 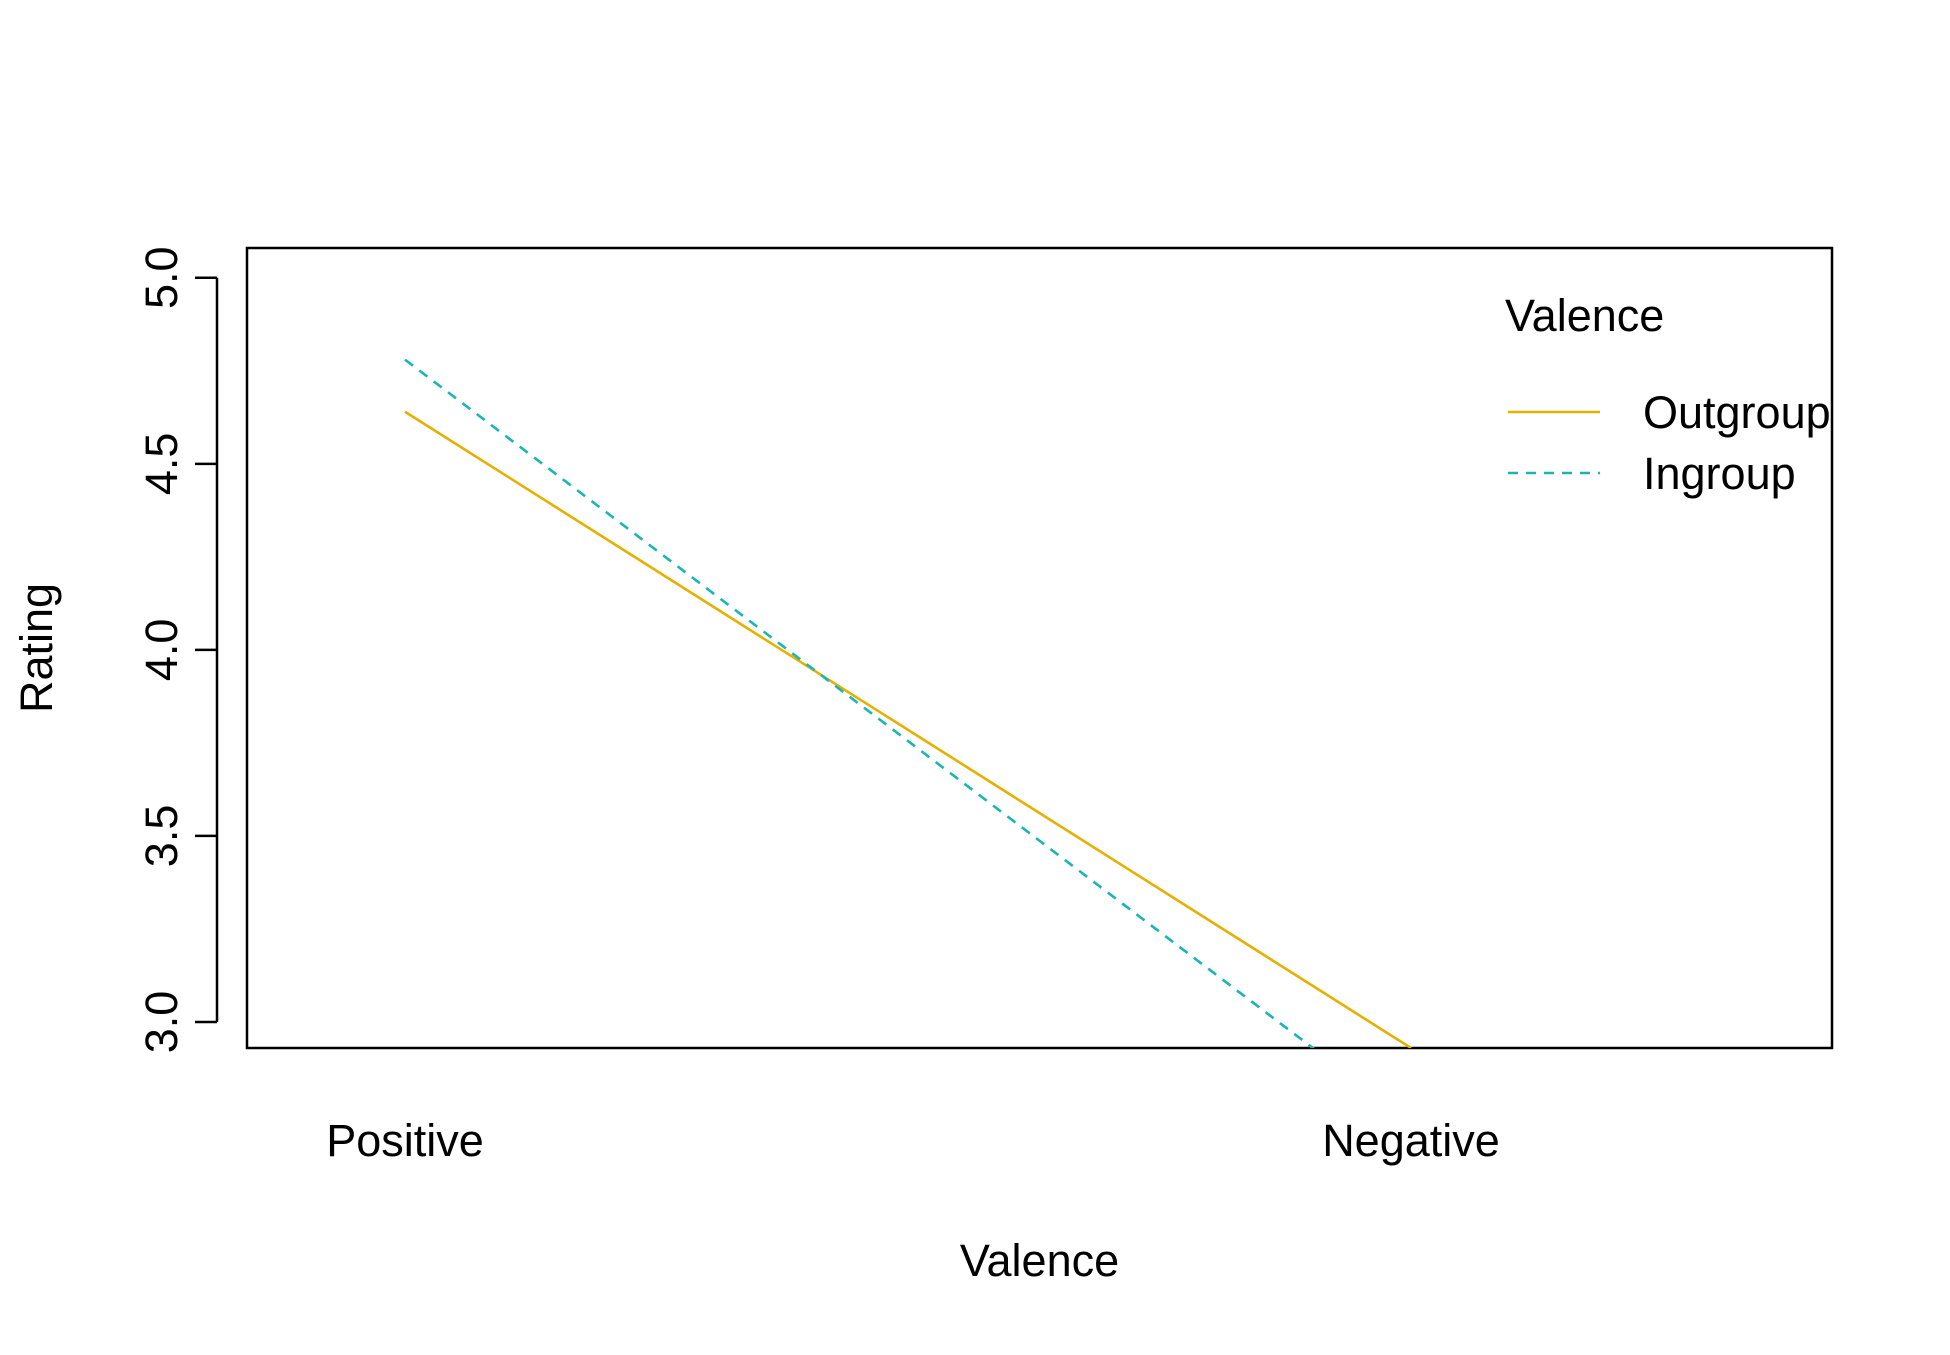 I want to click on legend: Valence Outgroup Ingroup, so click(x=1668, y=394).